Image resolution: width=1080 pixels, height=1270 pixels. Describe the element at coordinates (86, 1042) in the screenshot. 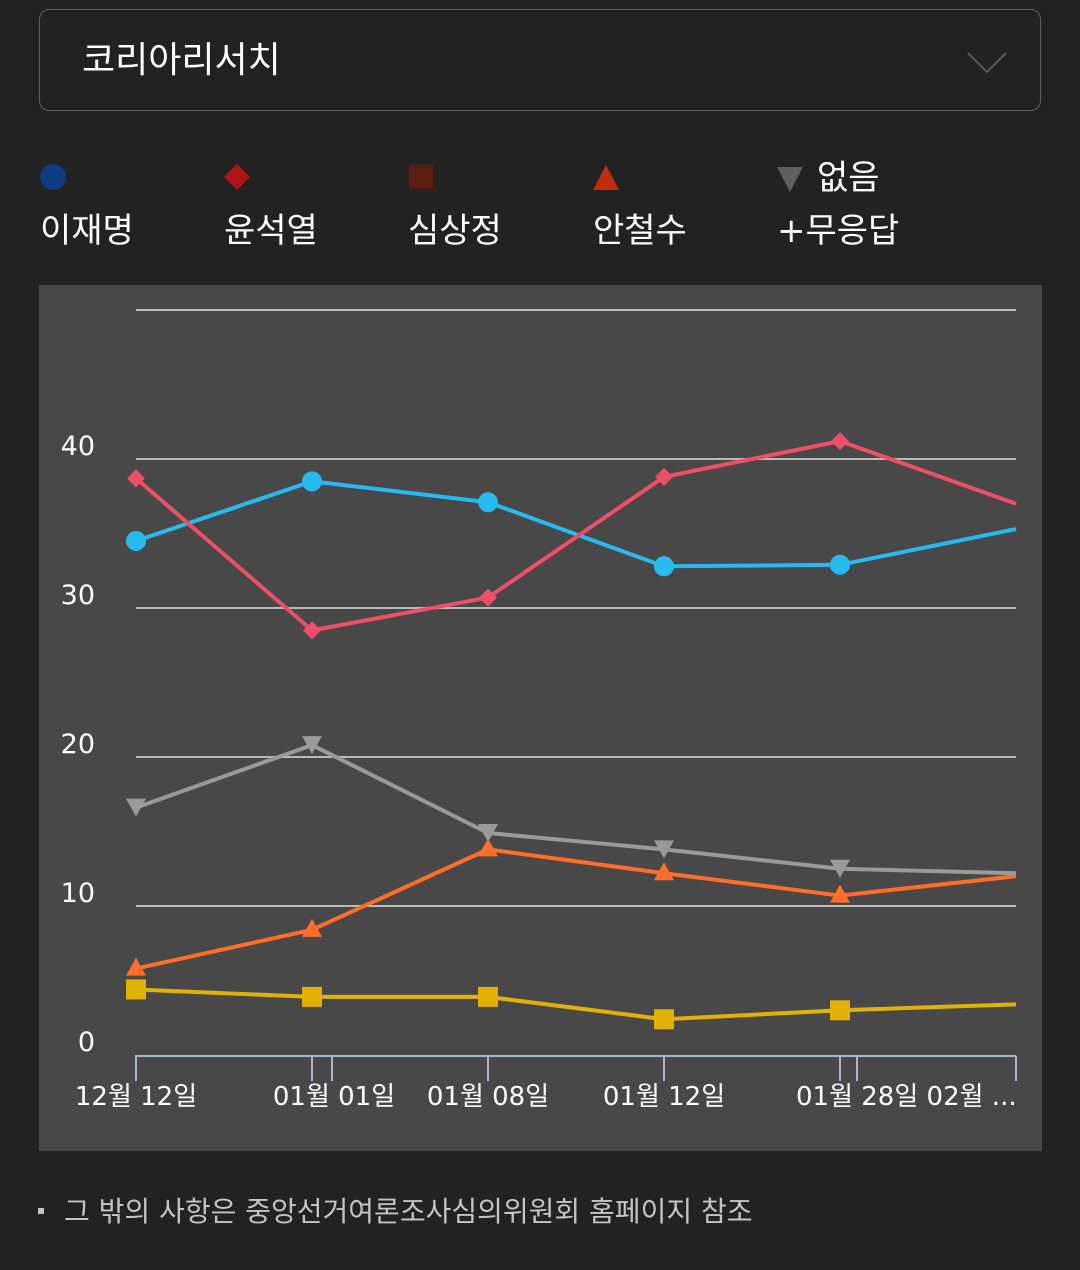

I see `y-tick-label: 0` at that location.